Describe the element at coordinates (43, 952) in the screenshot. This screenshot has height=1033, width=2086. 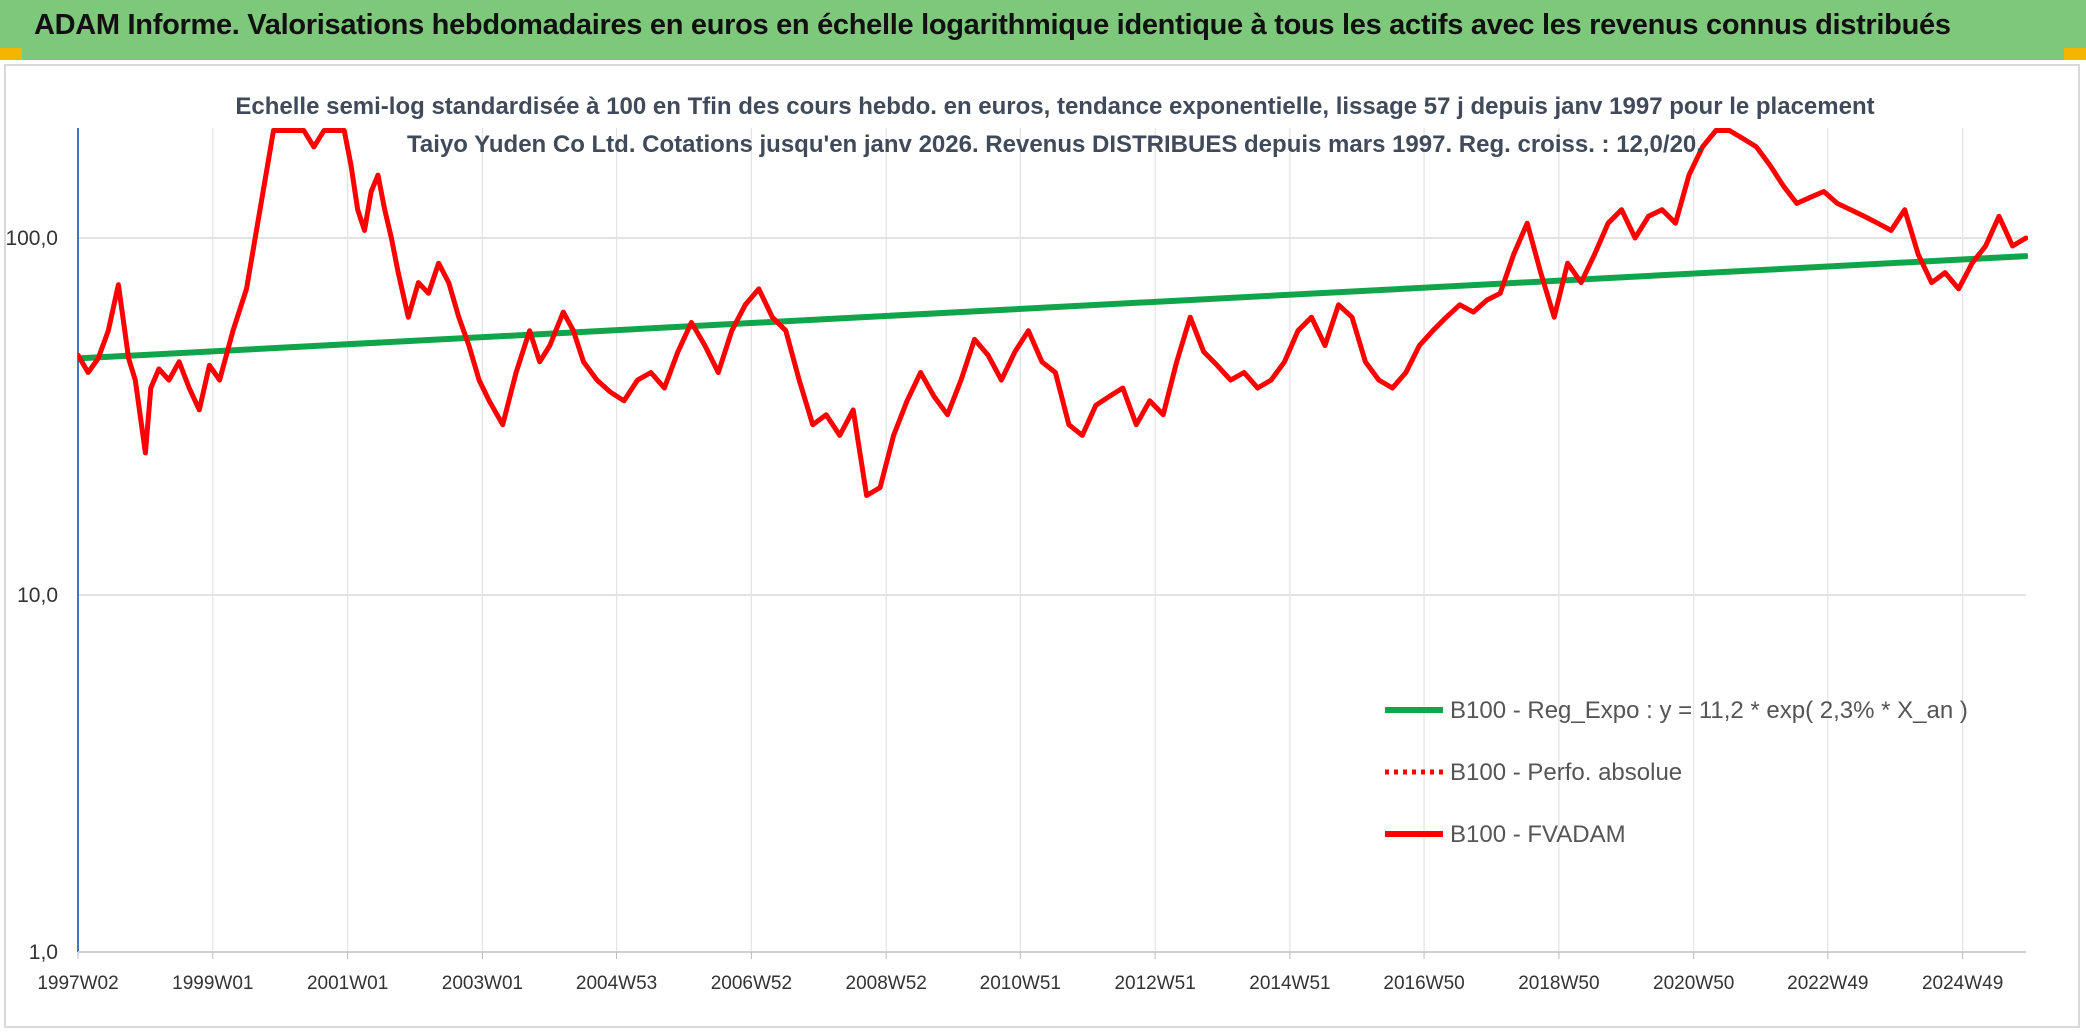
I see `y-tick-label: 1,0` at that location.